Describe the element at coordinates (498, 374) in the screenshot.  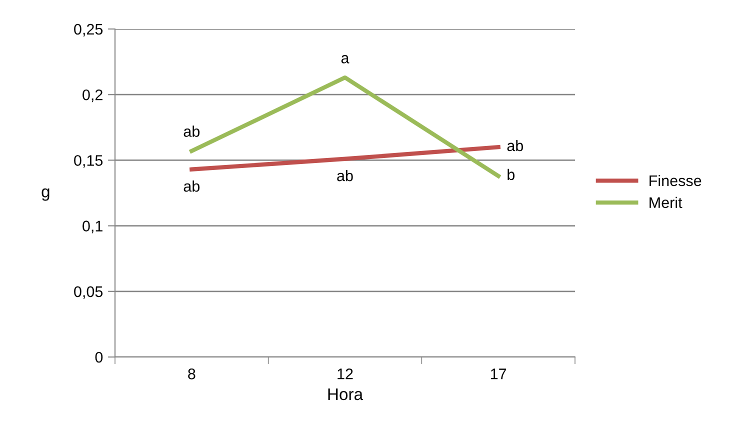
I see `x-tick-label: 17` at that location.